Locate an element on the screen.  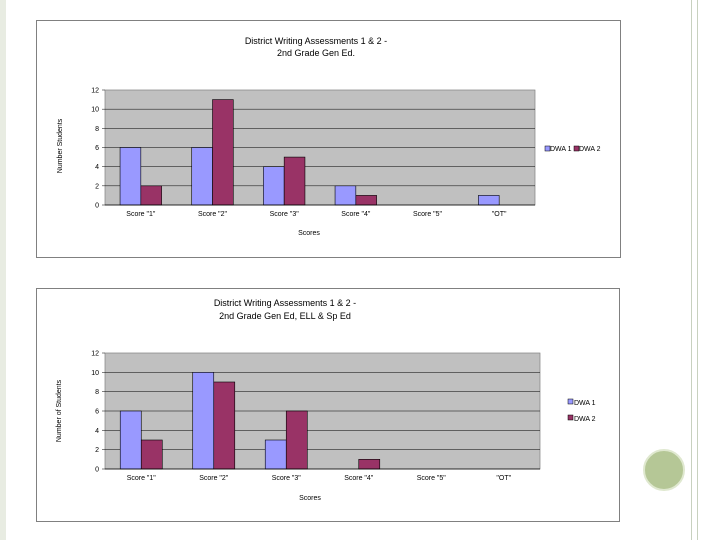
y-axis-label: Number of Students is located at coordinates (59, 410).